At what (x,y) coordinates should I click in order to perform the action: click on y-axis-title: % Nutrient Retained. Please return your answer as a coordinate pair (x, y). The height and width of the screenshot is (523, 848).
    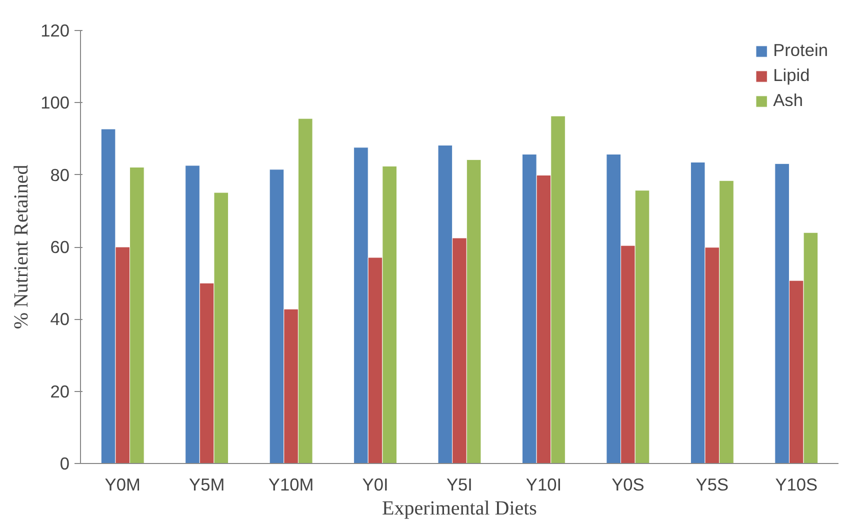
    Looking at the image, I should click on (21, 247).